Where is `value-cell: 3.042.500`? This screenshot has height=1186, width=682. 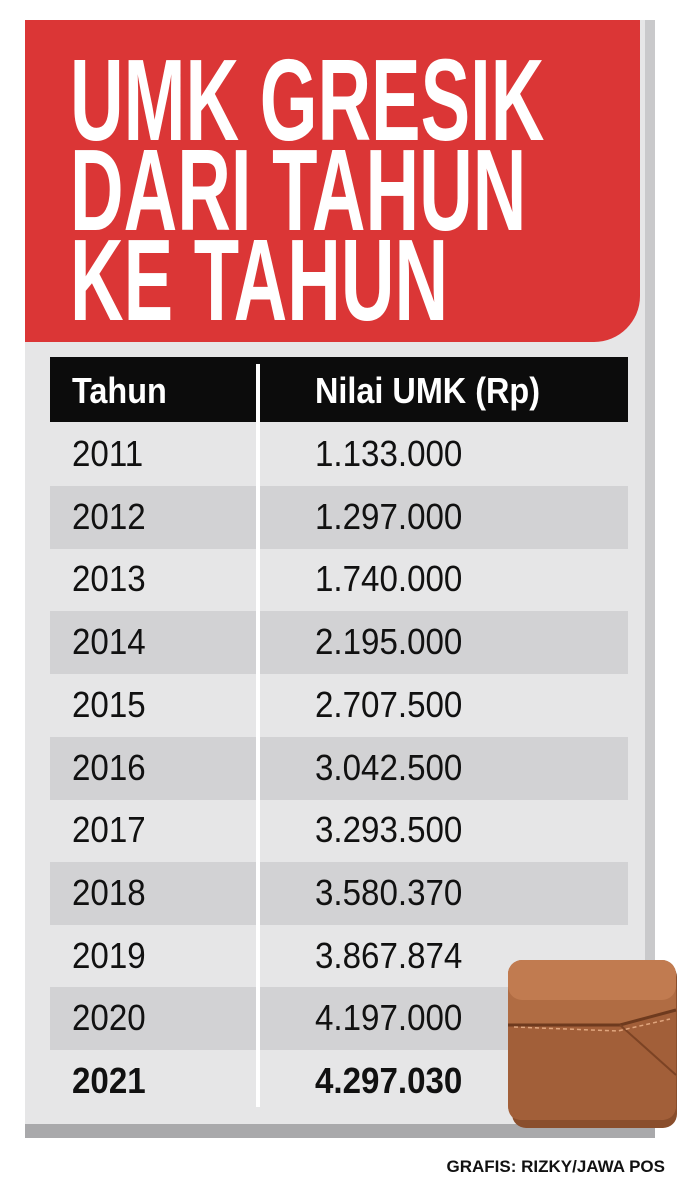
value-cell: 3.042.500 is located at coordinates (389, 767).